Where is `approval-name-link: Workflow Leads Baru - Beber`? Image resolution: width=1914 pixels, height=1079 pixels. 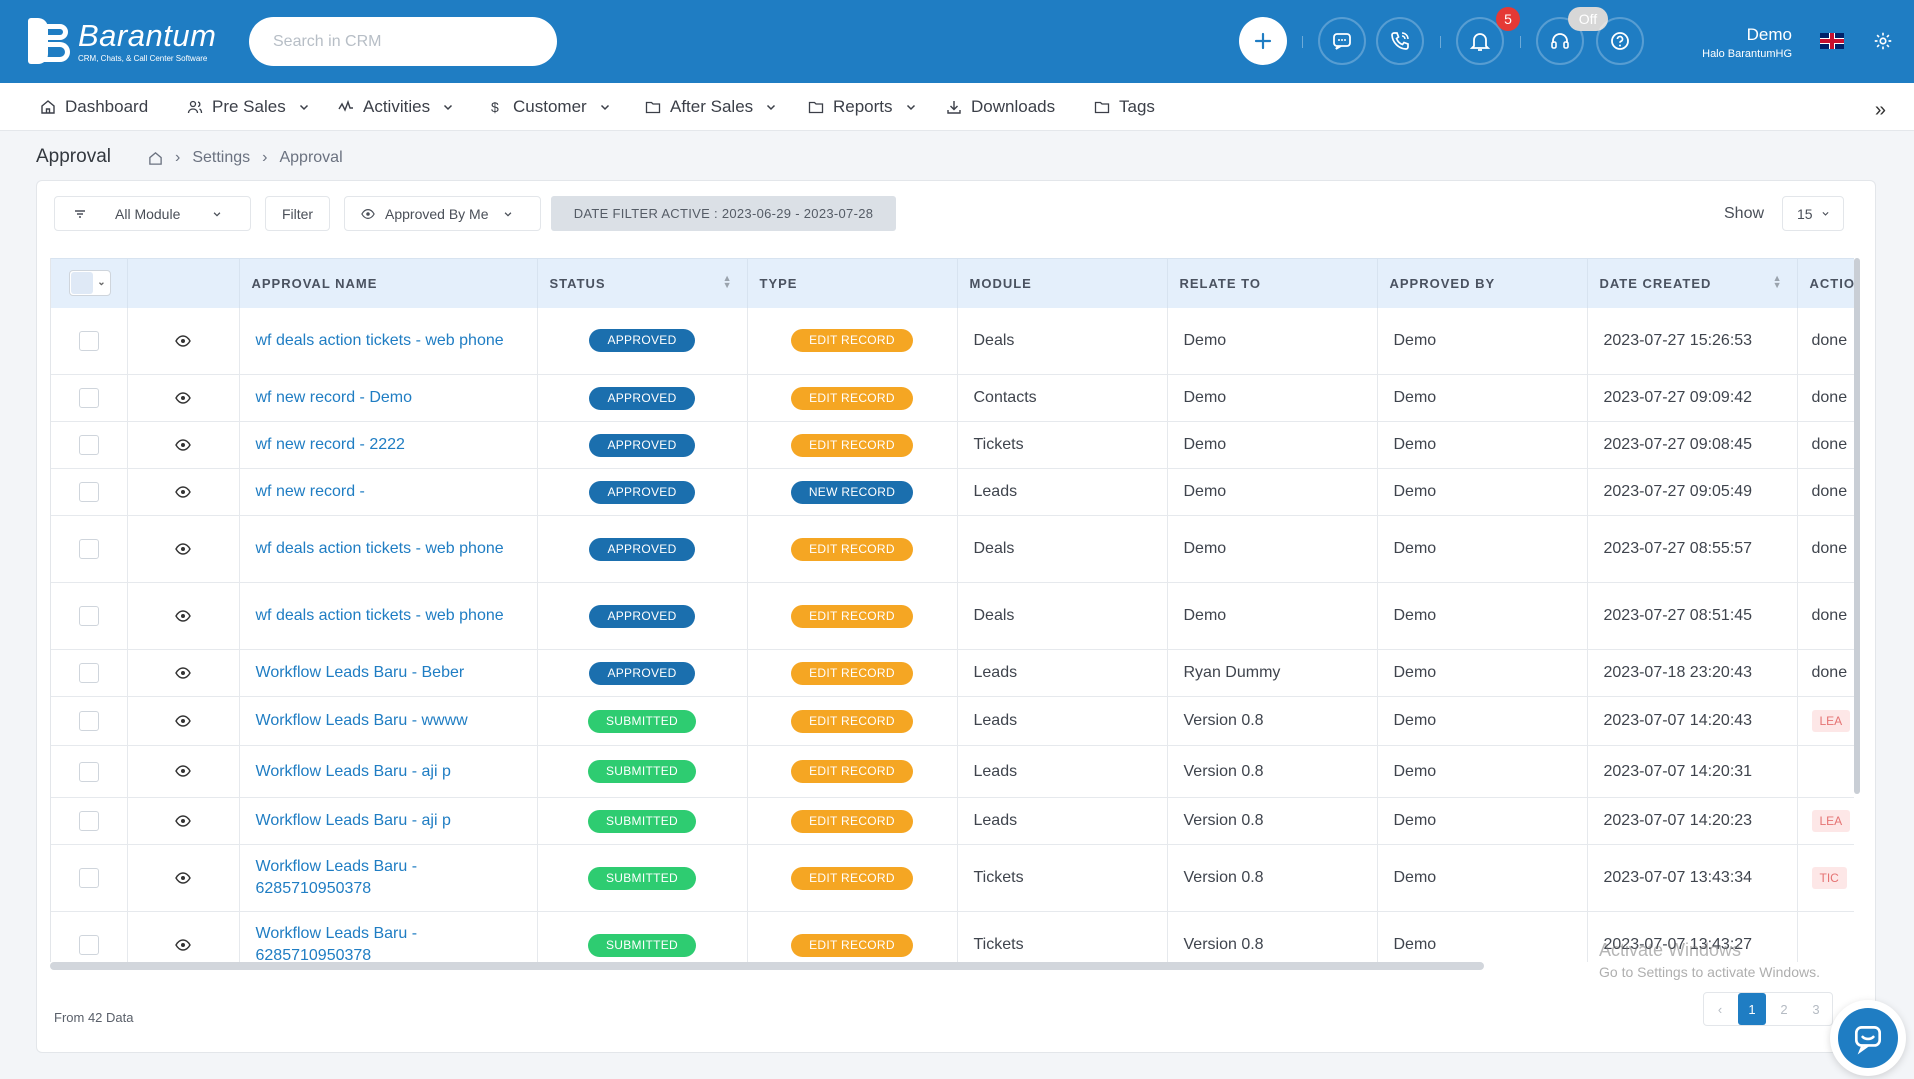 approval-name-link: Workflow Leads Baru - Beber is located at coordinates (360, 672).